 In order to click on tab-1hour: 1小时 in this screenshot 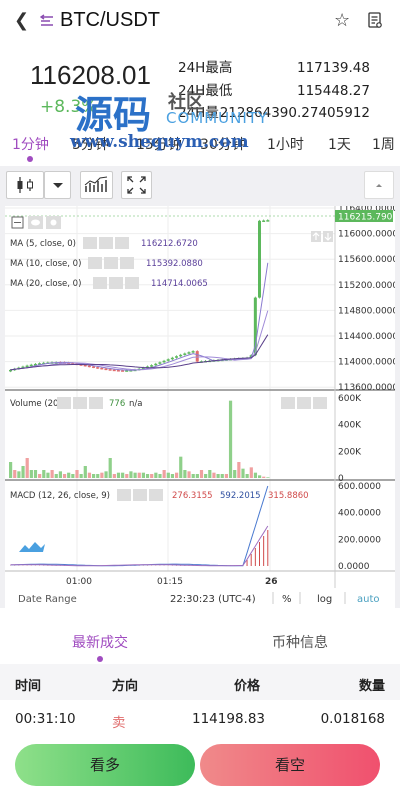, I will do `click(285, 145)`.